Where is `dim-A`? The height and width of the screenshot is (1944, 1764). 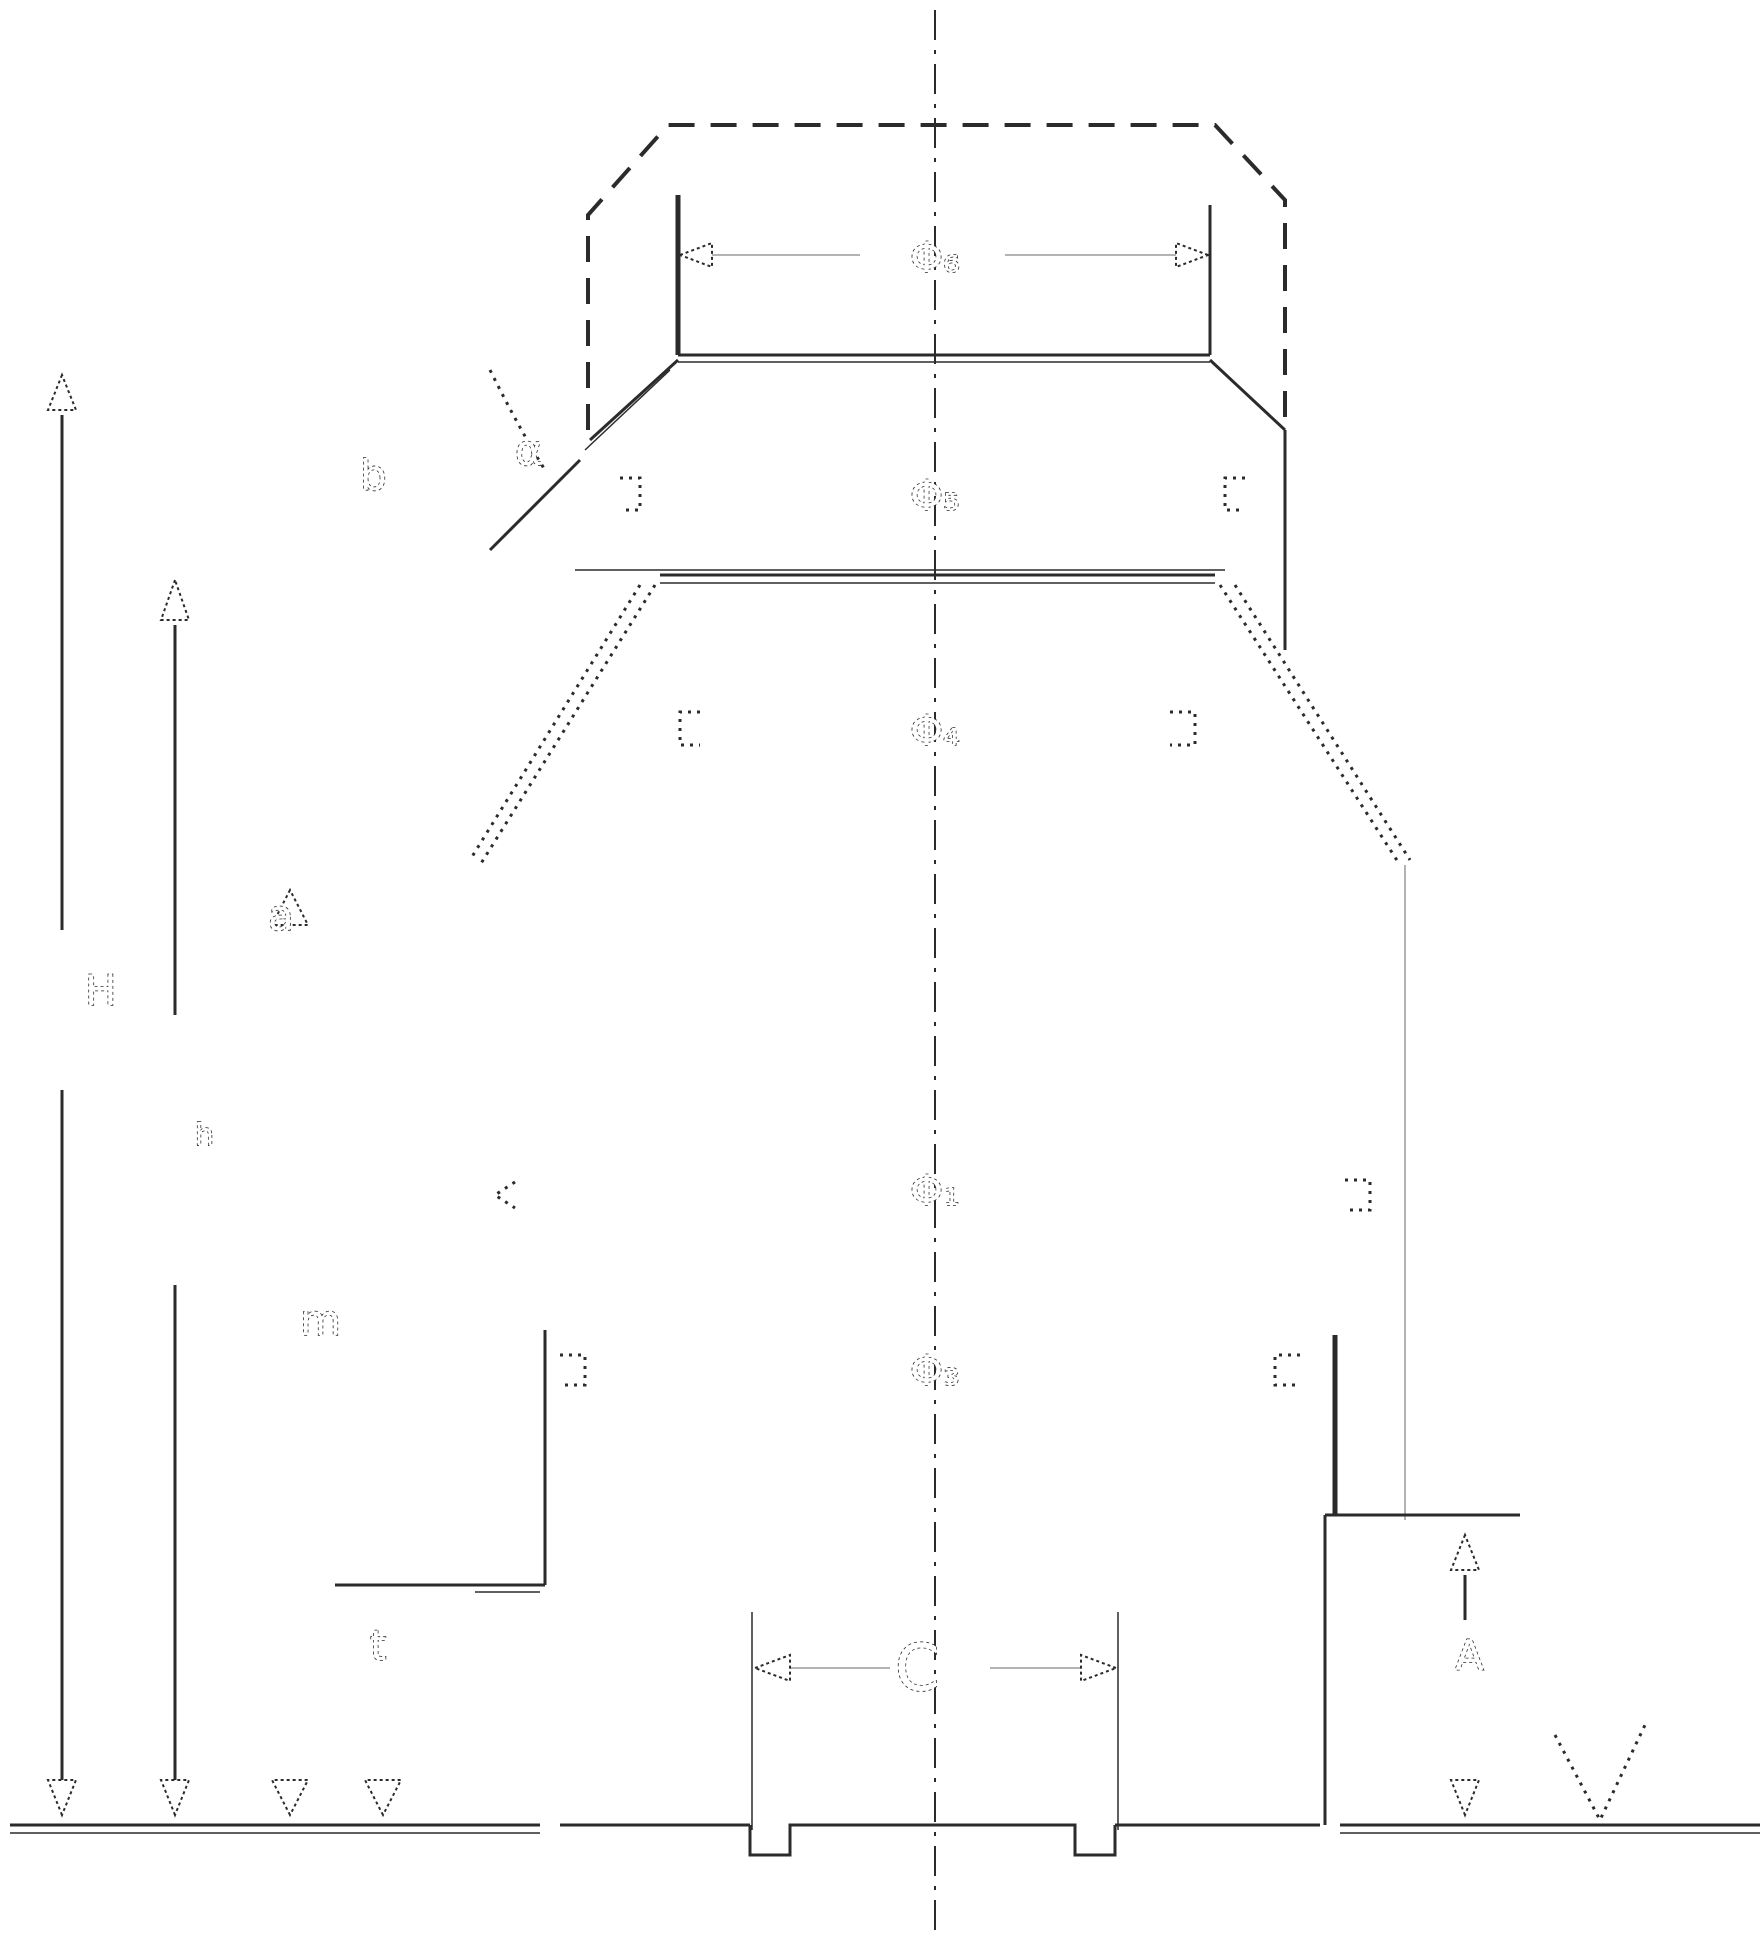 dim-A is located at coordinates (1465, 1675).